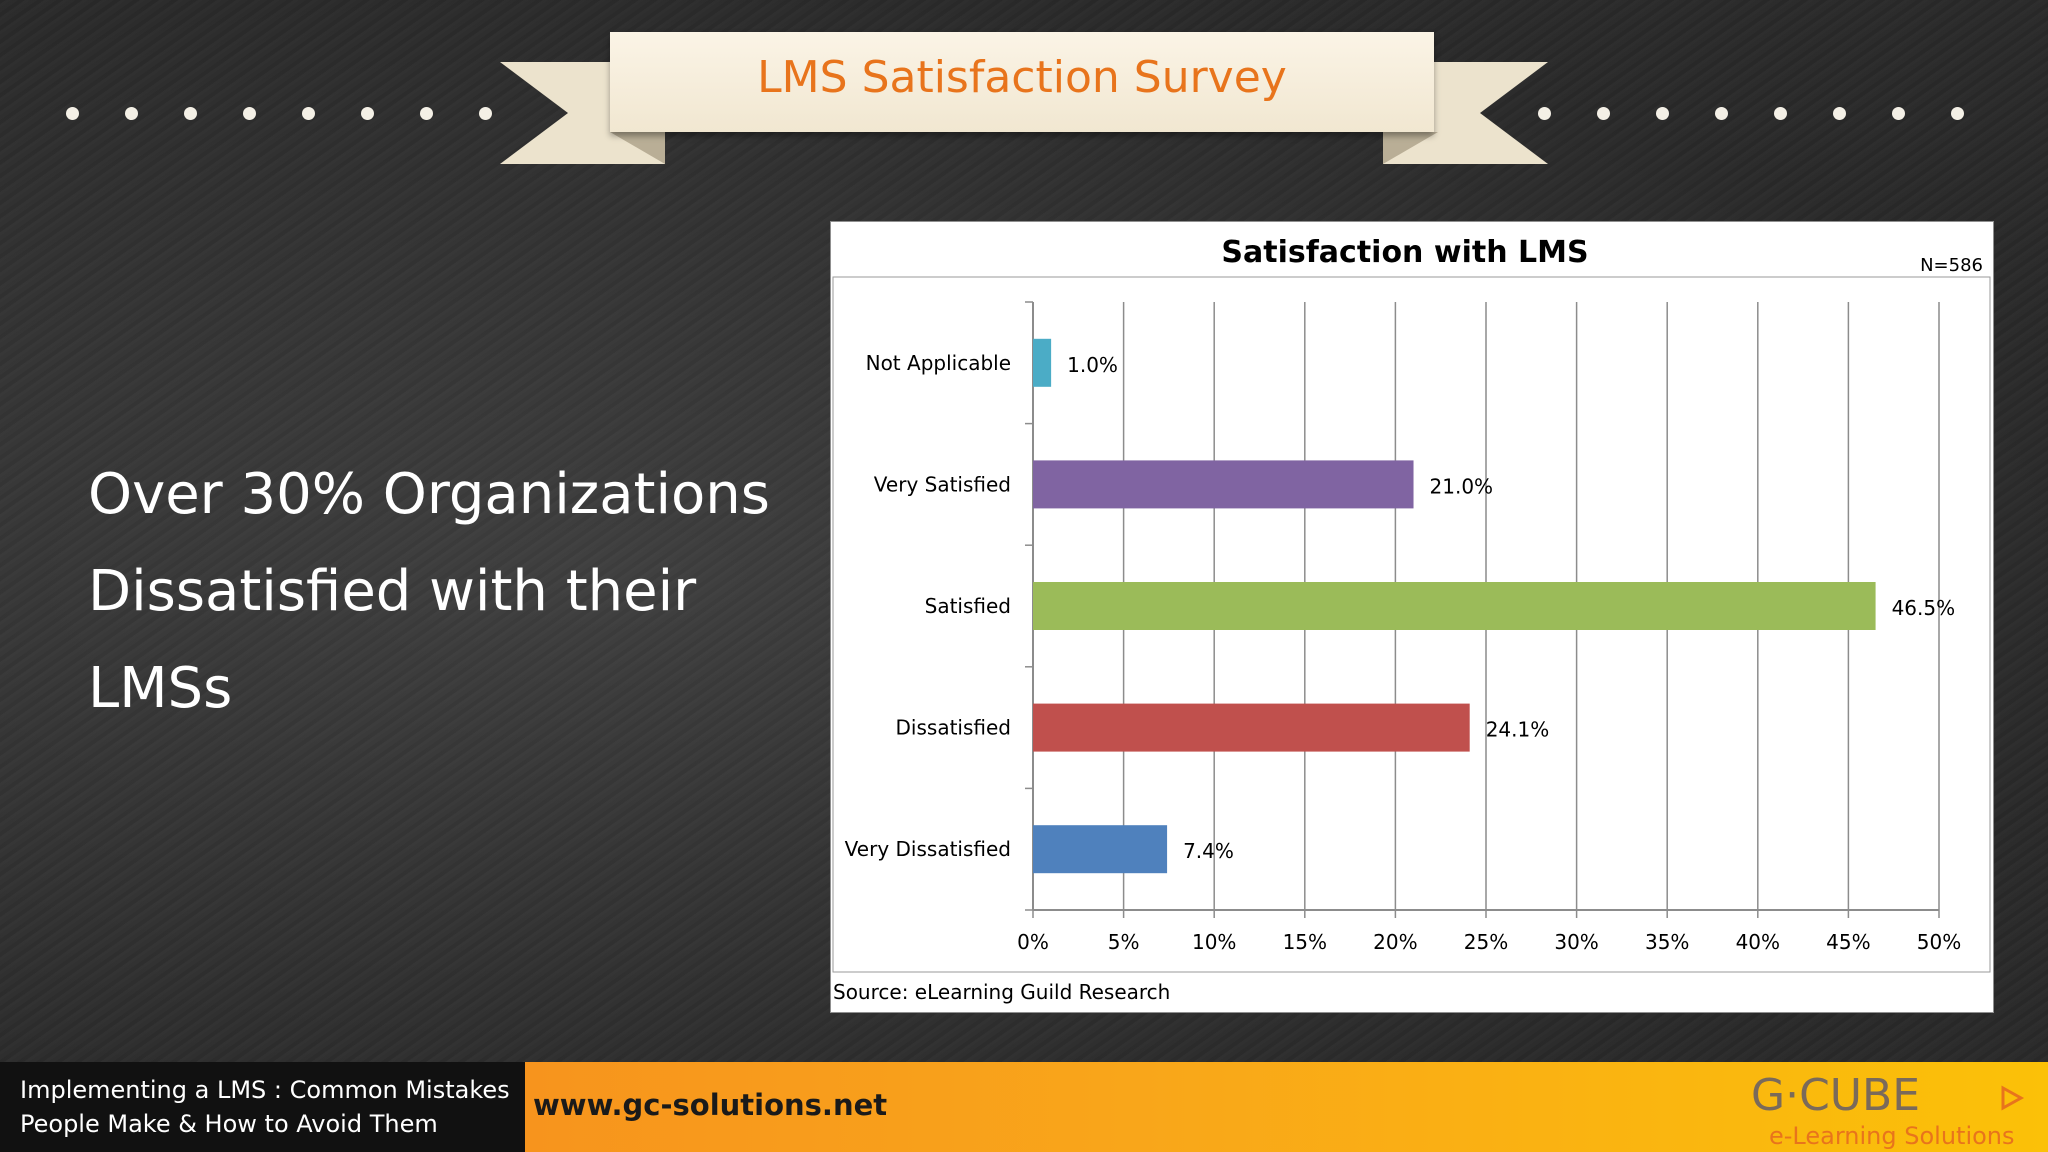 The height and width of the screenshot is (1152, 2048). Describe the element at coordinates (1576, 942) in the screenshot. I see `x-tick-label: 30%` at that location.